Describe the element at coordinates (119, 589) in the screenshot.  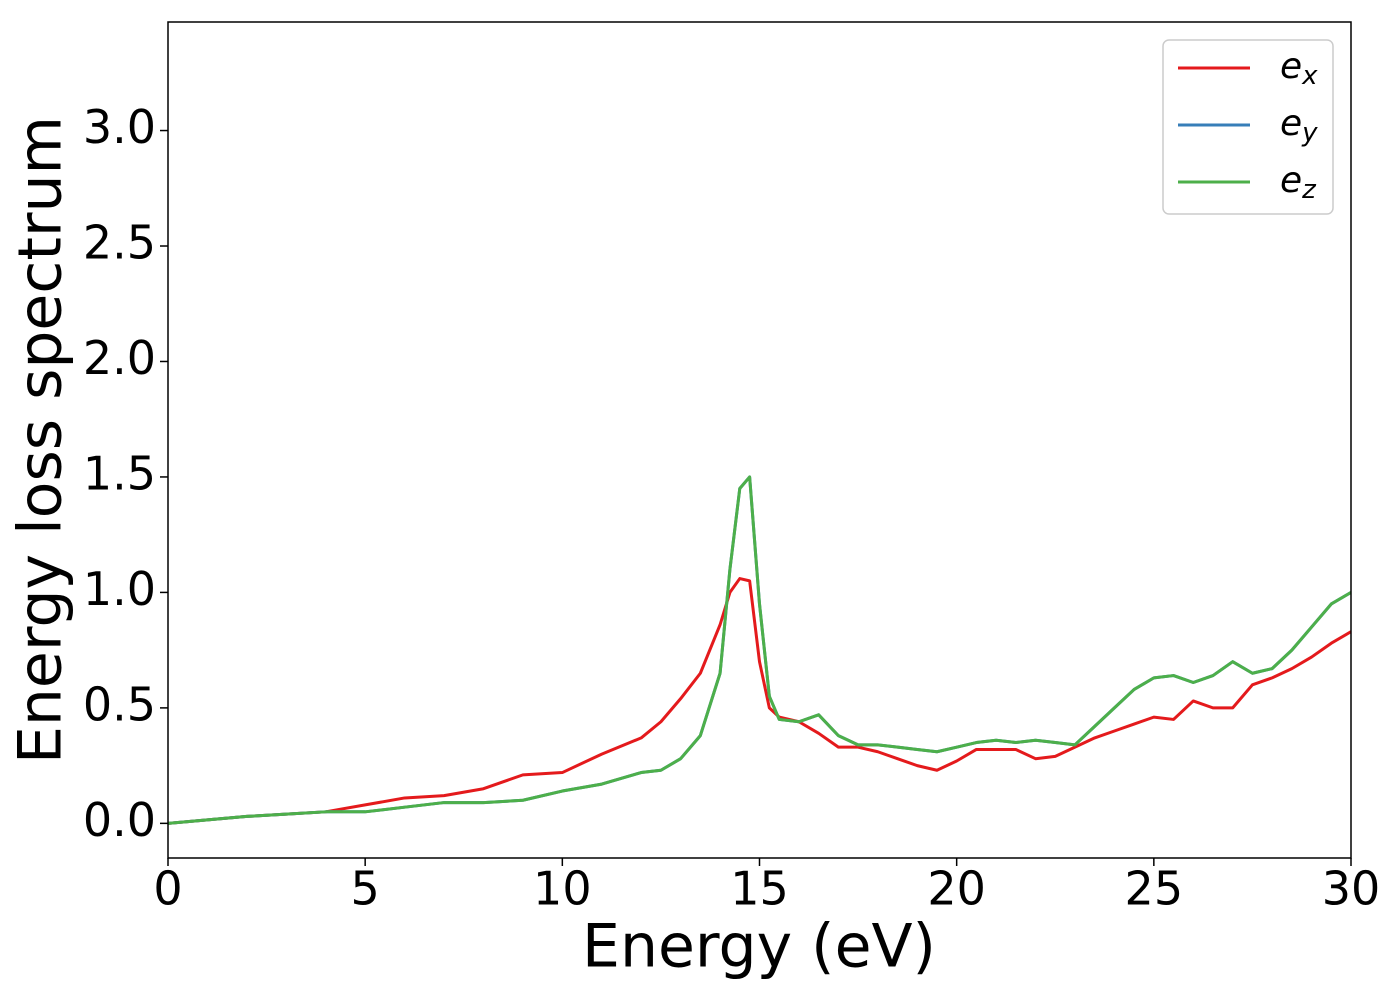
I see `y-tick-label: 1.0` at that location.